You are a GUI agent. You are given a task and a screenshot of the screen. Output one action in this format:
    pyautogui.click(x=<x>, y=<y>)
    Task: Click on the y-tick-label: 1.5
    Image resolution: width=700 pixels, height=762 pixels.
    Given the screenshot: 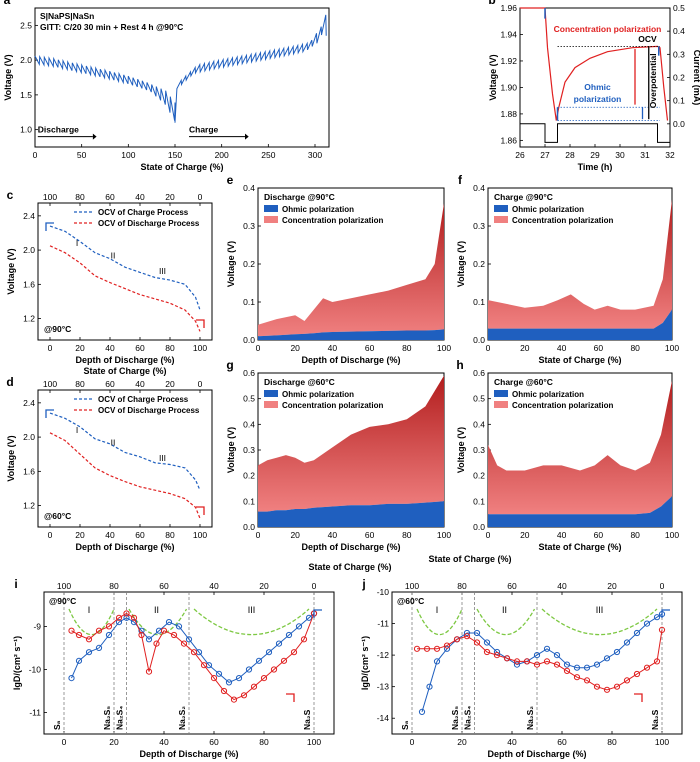 What is the action you would take?
    pyautogui.click(x=26, y=95)
    